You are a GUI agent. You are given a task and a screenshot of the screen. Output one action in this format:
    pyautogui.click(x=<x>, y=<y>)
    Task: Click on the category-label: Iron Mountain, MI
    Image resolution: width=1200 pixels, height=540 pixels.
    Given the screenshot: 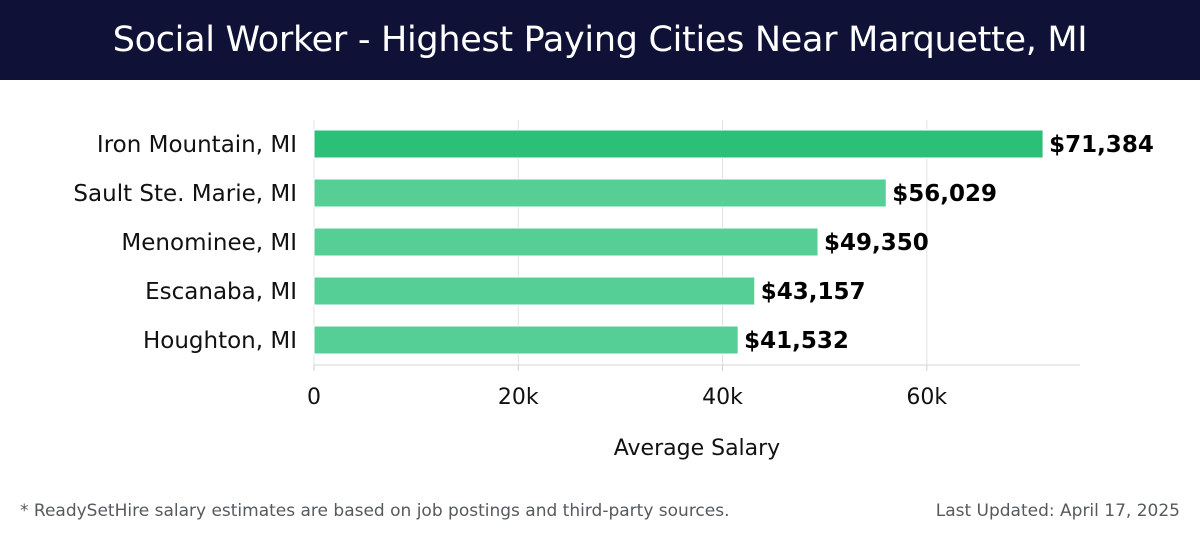 What is the action you would take?
    pyautogui.click(x=197, y=145)
    